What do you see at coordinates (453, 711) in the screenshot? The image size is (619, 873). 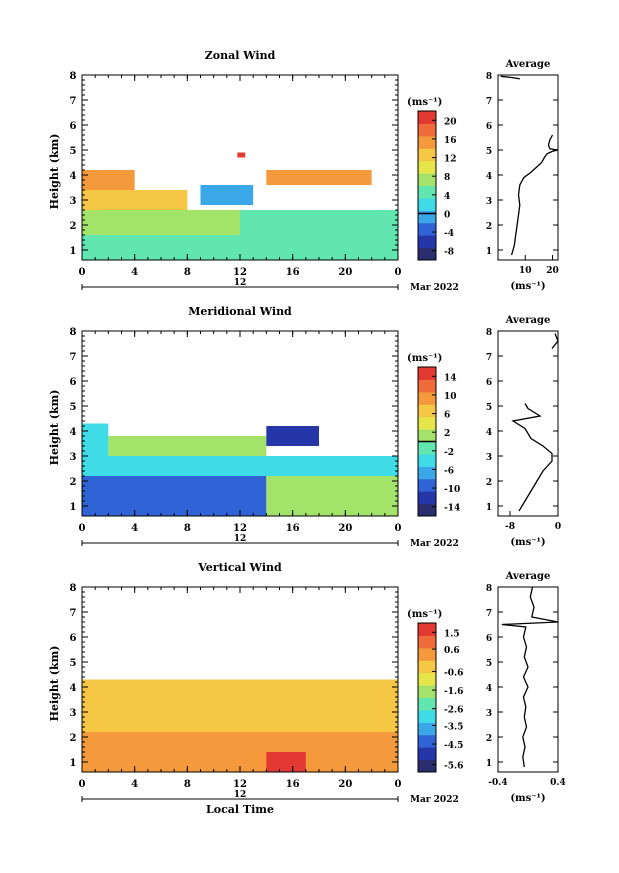 I see `colorbar-tick-label: -2.6` at bounding box center [453, 711].